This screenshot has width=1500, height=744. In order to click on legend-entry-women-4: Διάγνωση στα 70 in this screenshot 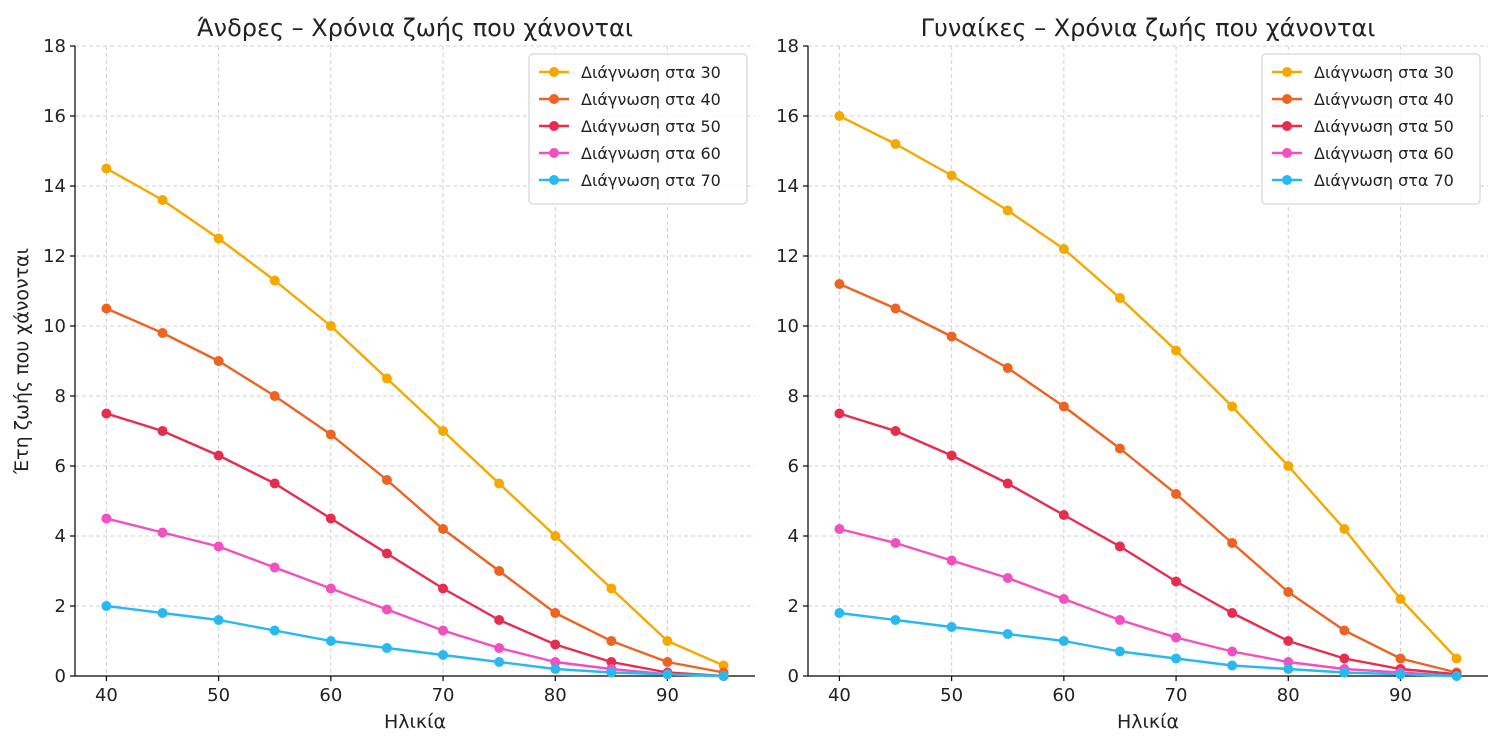, I will do `click(1363, 180)`.